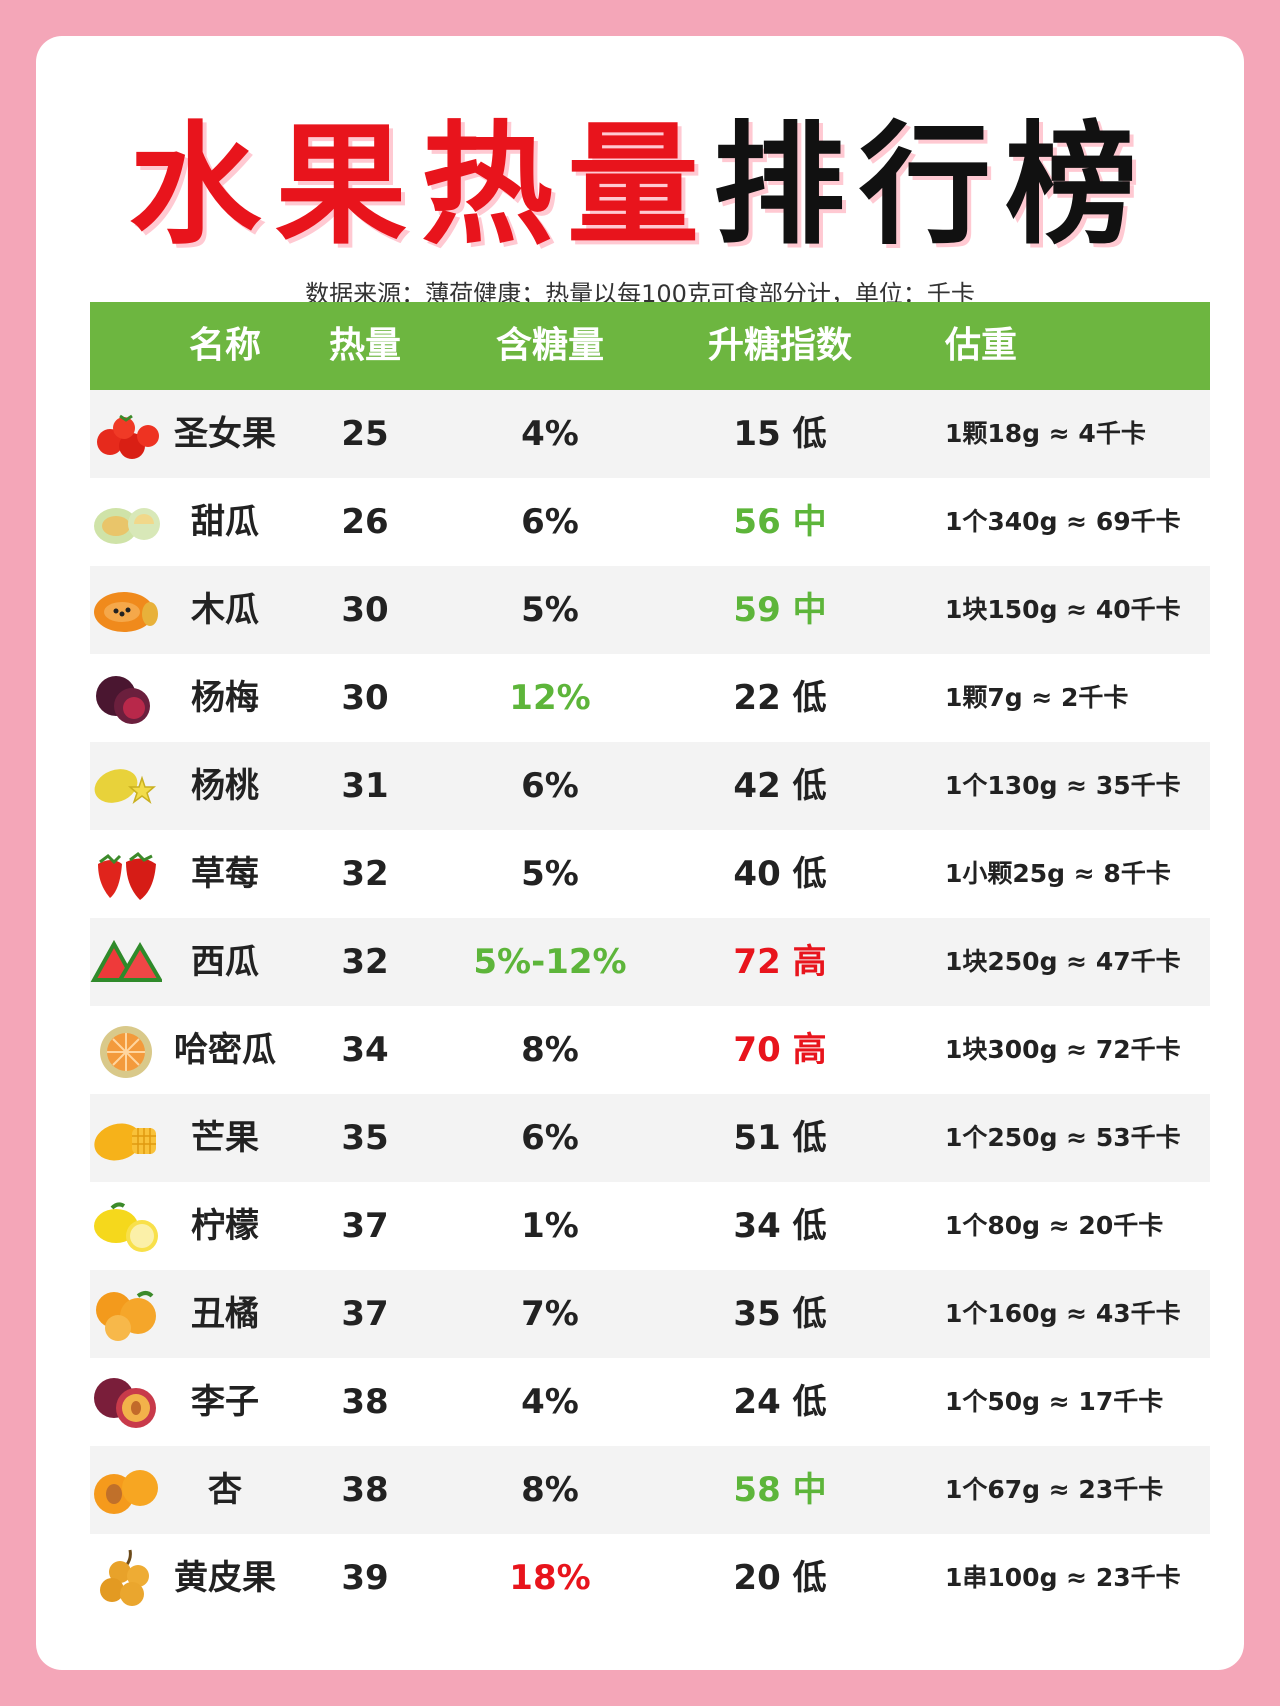 The image size is (1280, 1706). What do you see at coordinates (780, 962) in the screenshot?
I see `gi-value: 72 高` at bounding box center [780, 962].